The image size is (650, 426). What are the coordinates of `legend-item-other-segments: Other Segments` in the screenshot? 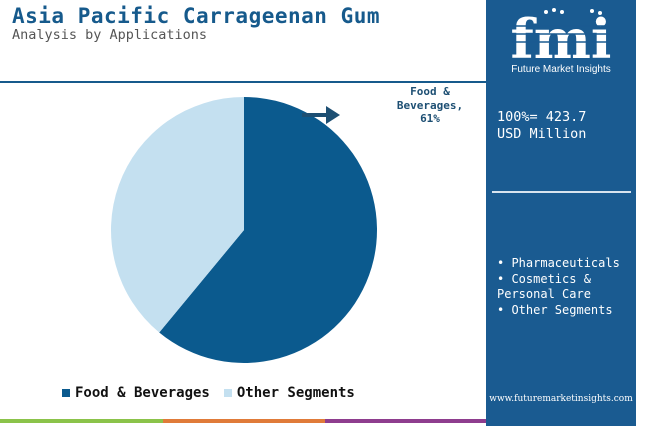 It's located at (289, 393).